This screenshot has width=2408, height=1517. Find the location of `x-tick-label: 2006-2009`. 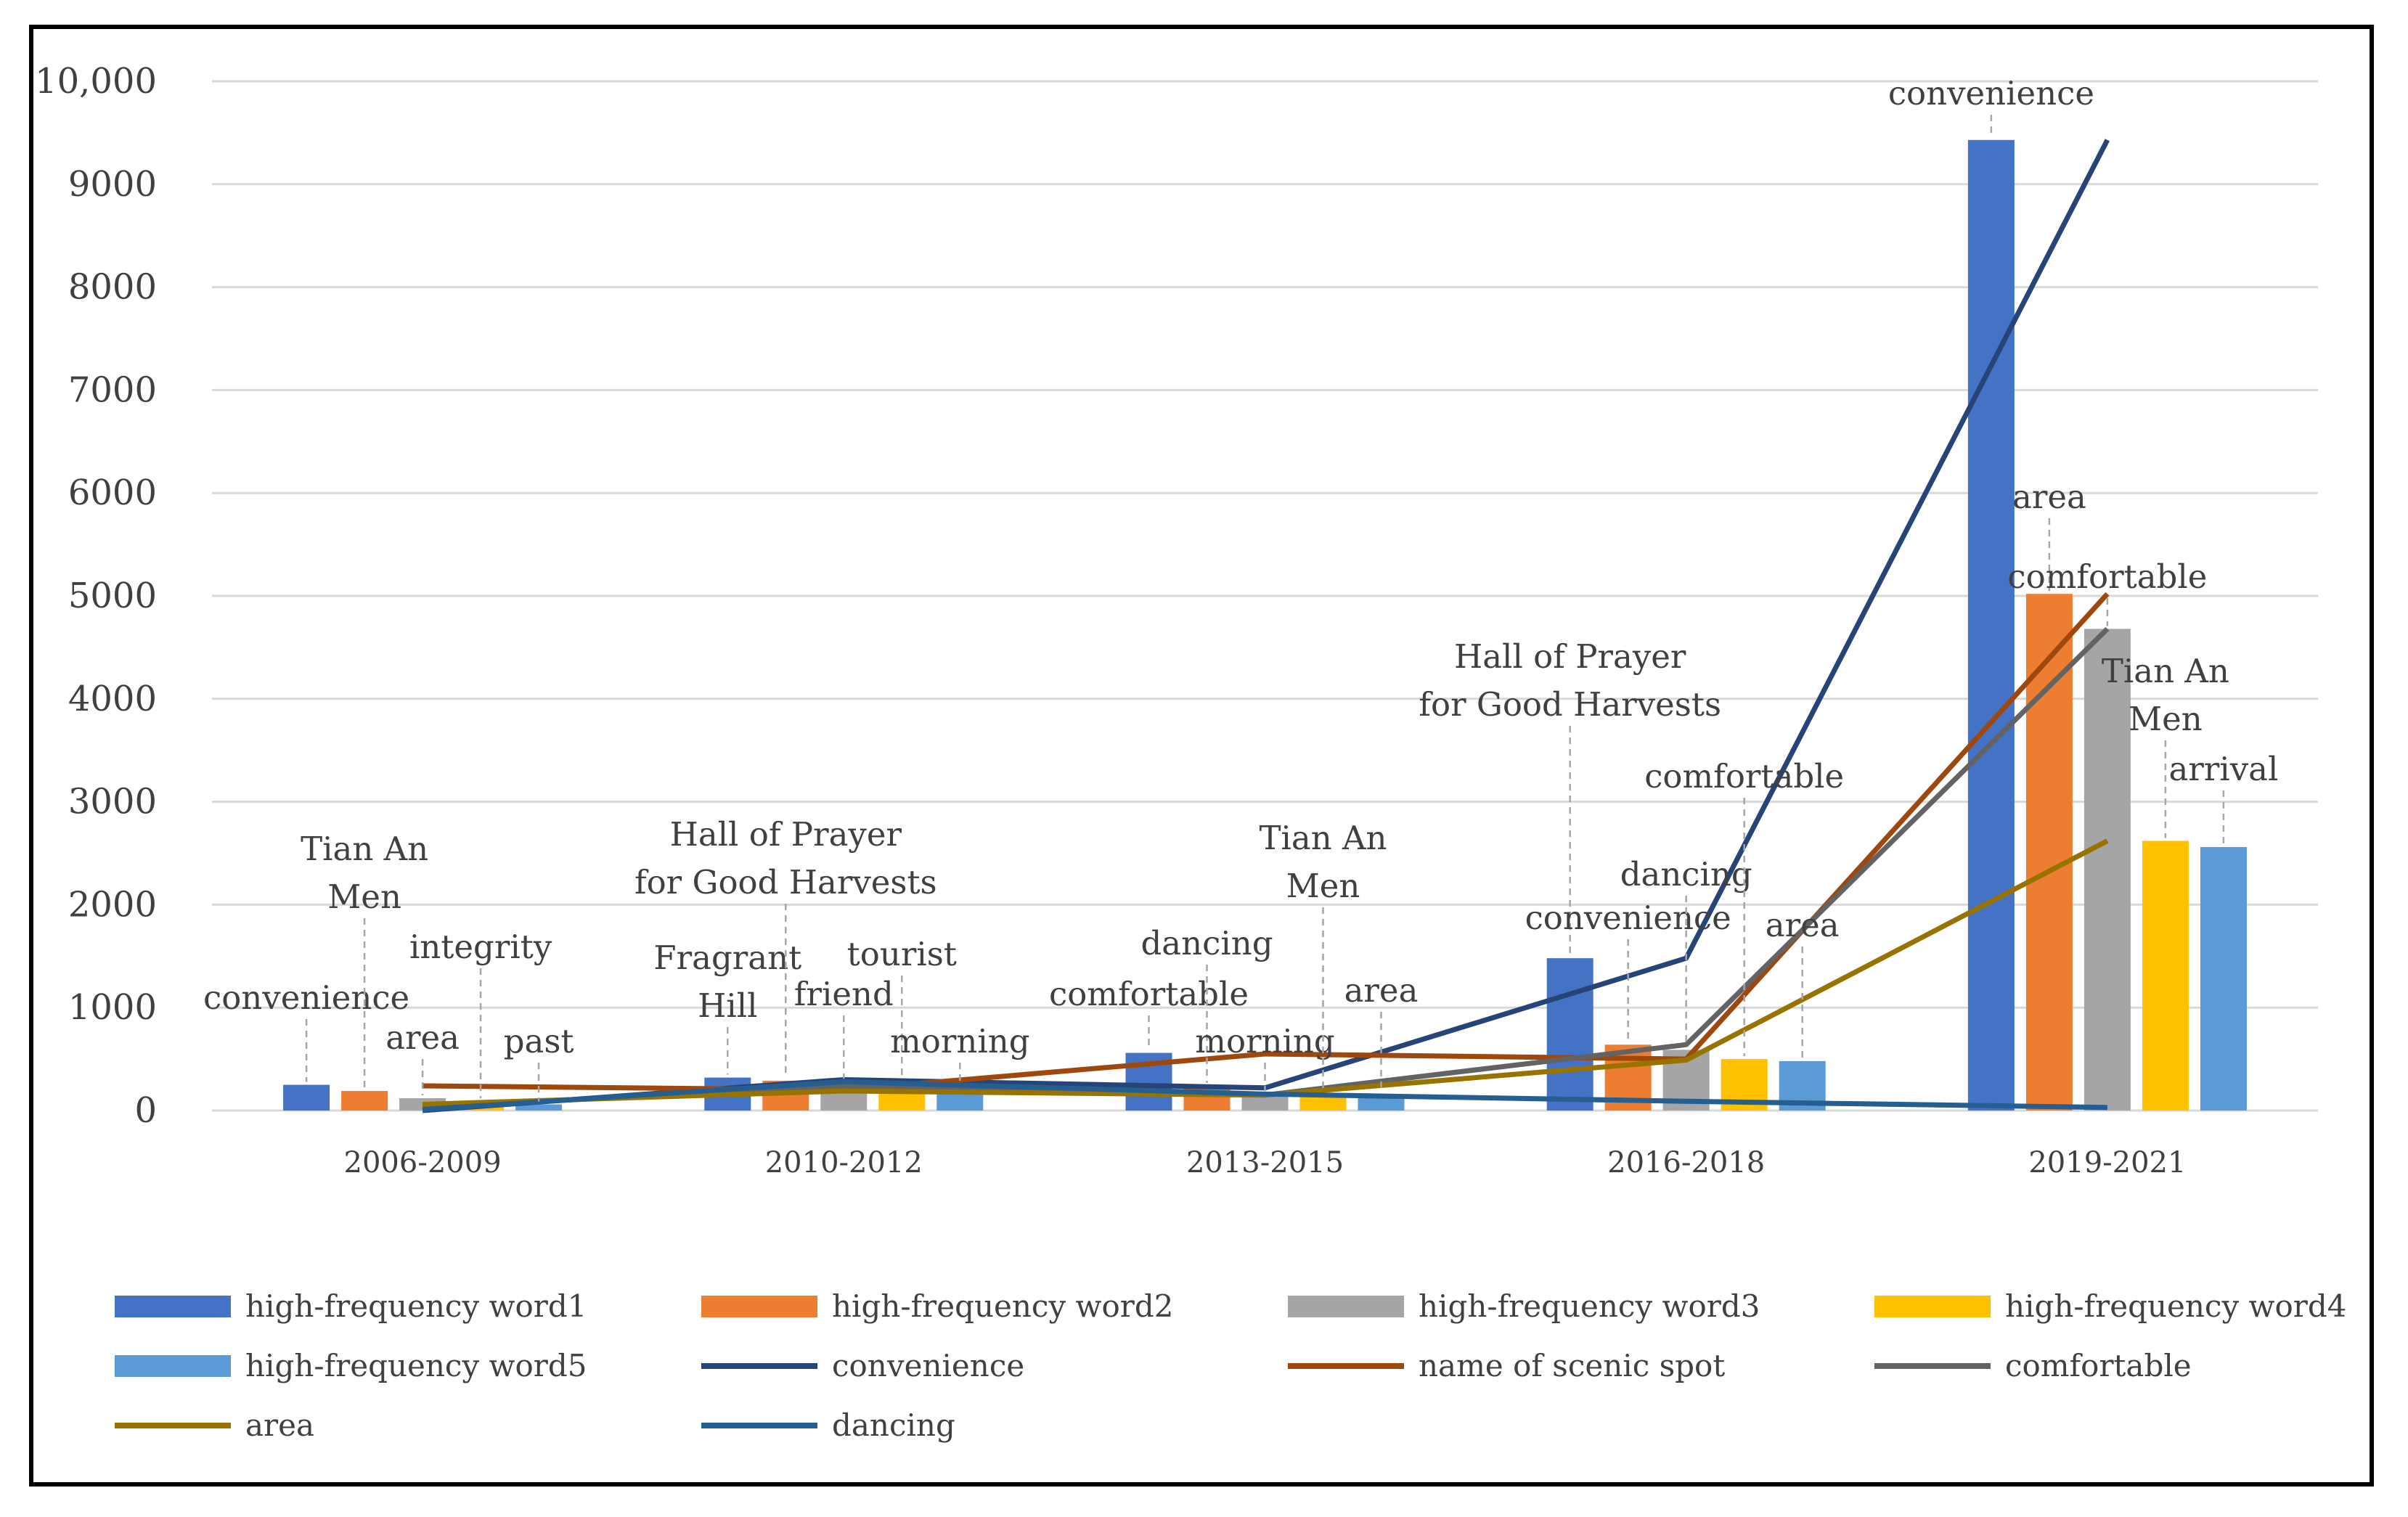

x-tick-label: 2006-2009 is located at coordinates (423, 1163).